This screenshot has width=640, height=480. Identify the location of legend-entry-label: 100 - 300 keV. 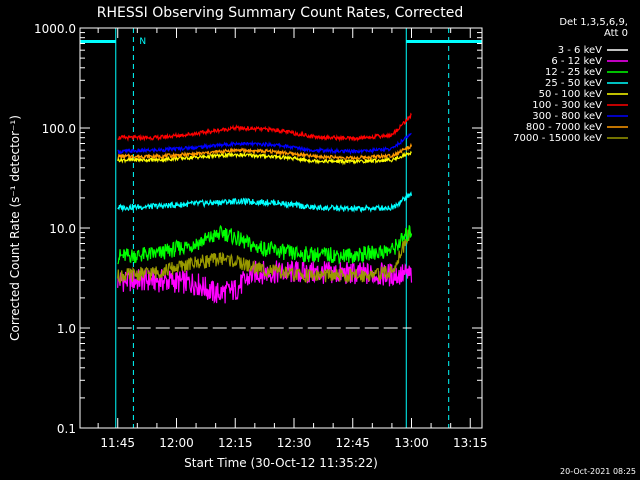
(567, 105).